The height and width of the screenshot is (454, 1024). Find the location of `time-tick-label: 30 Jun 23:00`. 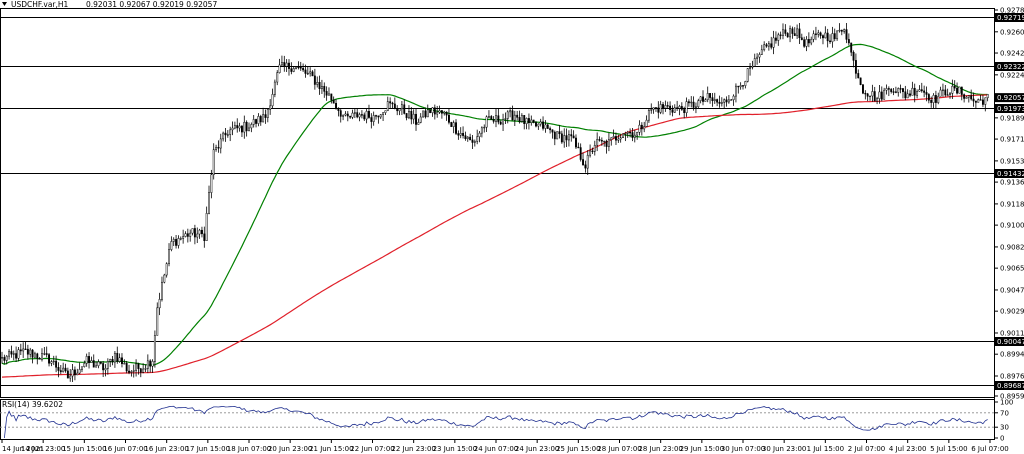

time-tick-label: 30 Jun 23:00 is located at coordinates (784, 449).